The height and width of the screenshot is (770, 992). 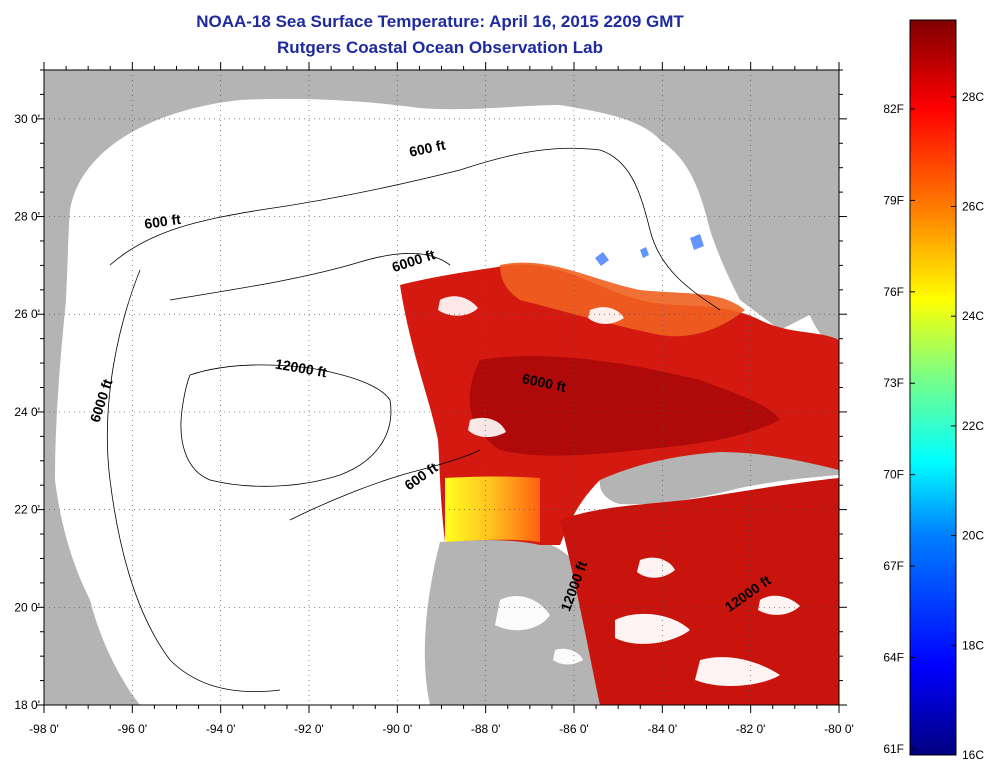 I want to click on x-tick-label: -98 0', so click(x=44, y=729).